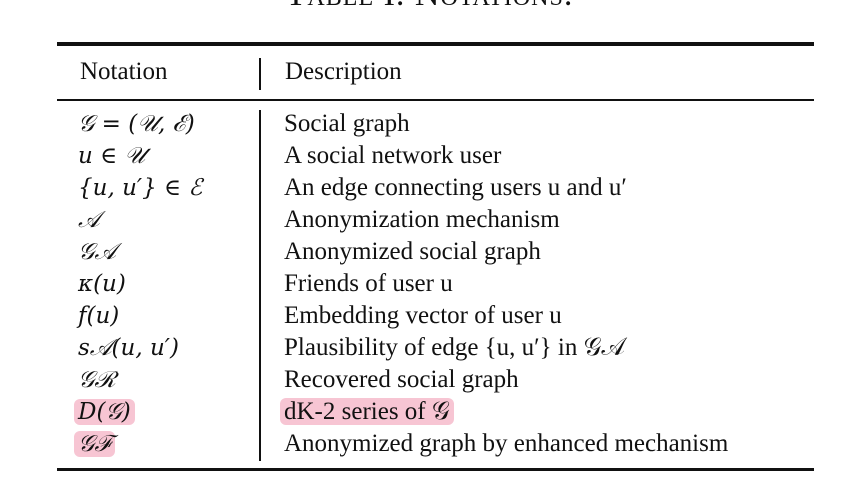 This screenshot has height=497, width=859. Describe the element at coordinates (347, 123) in the screenshot. I see `description-cell: Social graph` at that location.